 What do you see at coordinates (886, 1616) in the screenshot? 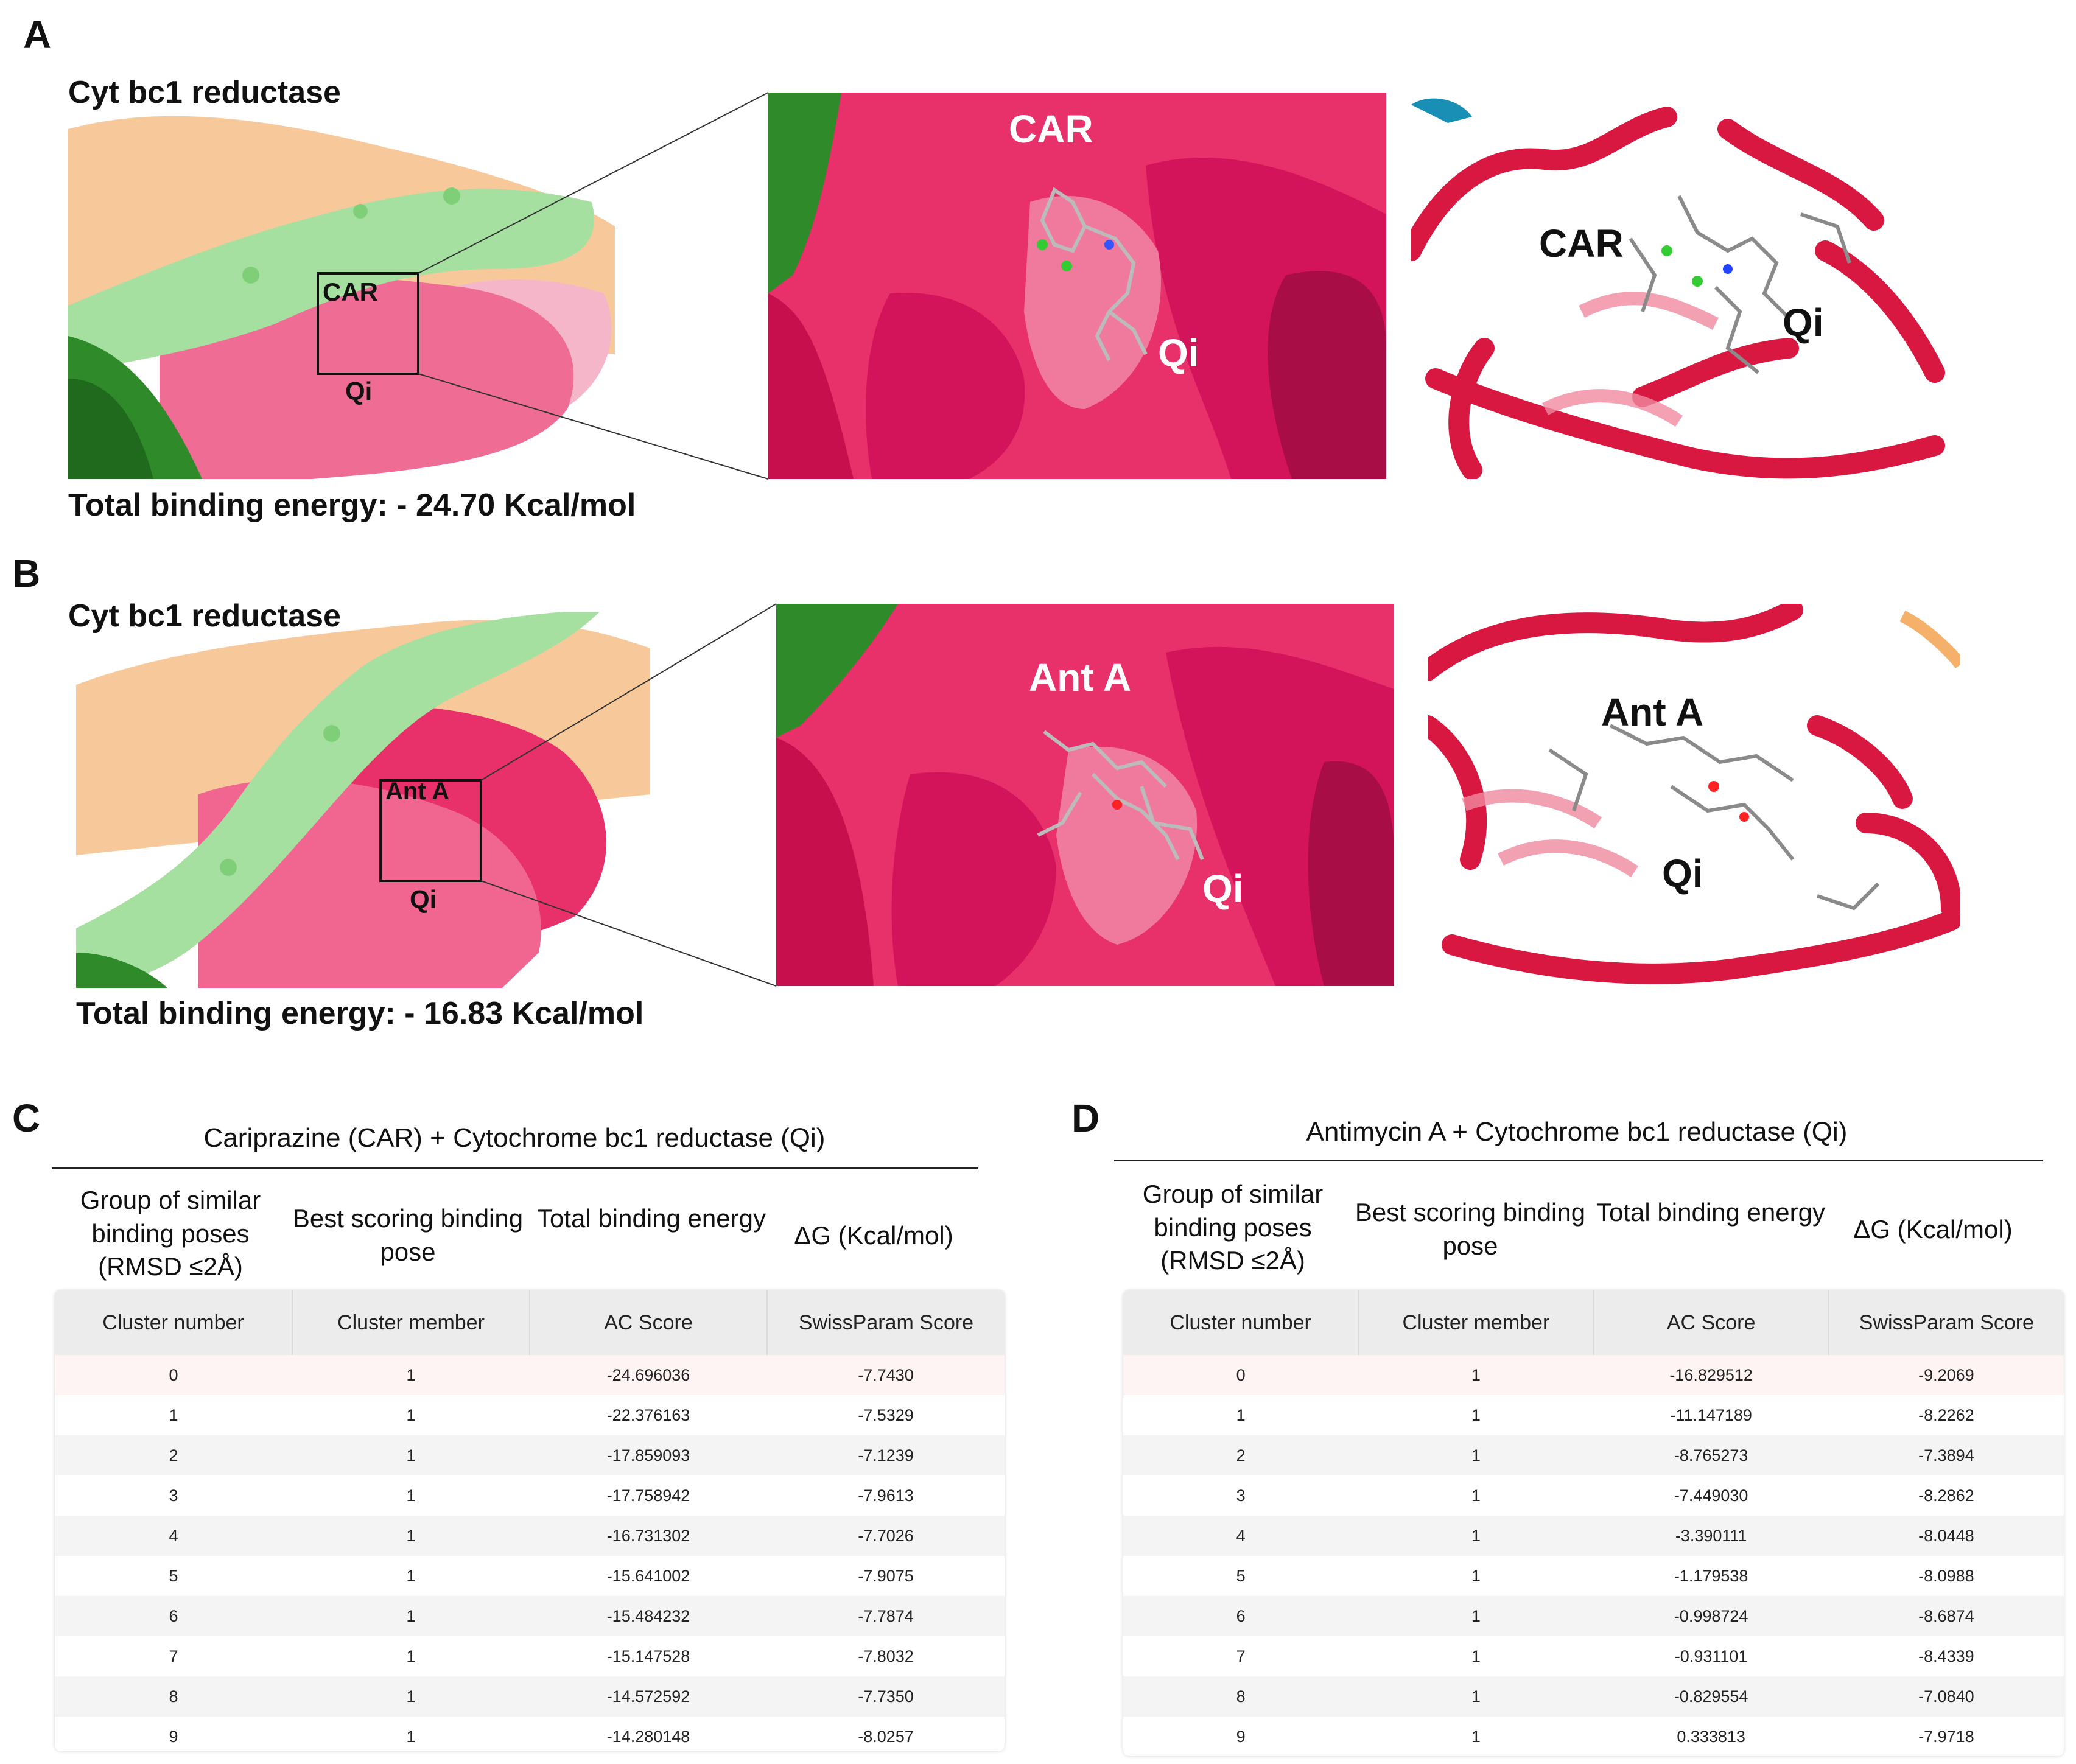
I see `cell: -7.7874` at bounding box center [886, 1616].